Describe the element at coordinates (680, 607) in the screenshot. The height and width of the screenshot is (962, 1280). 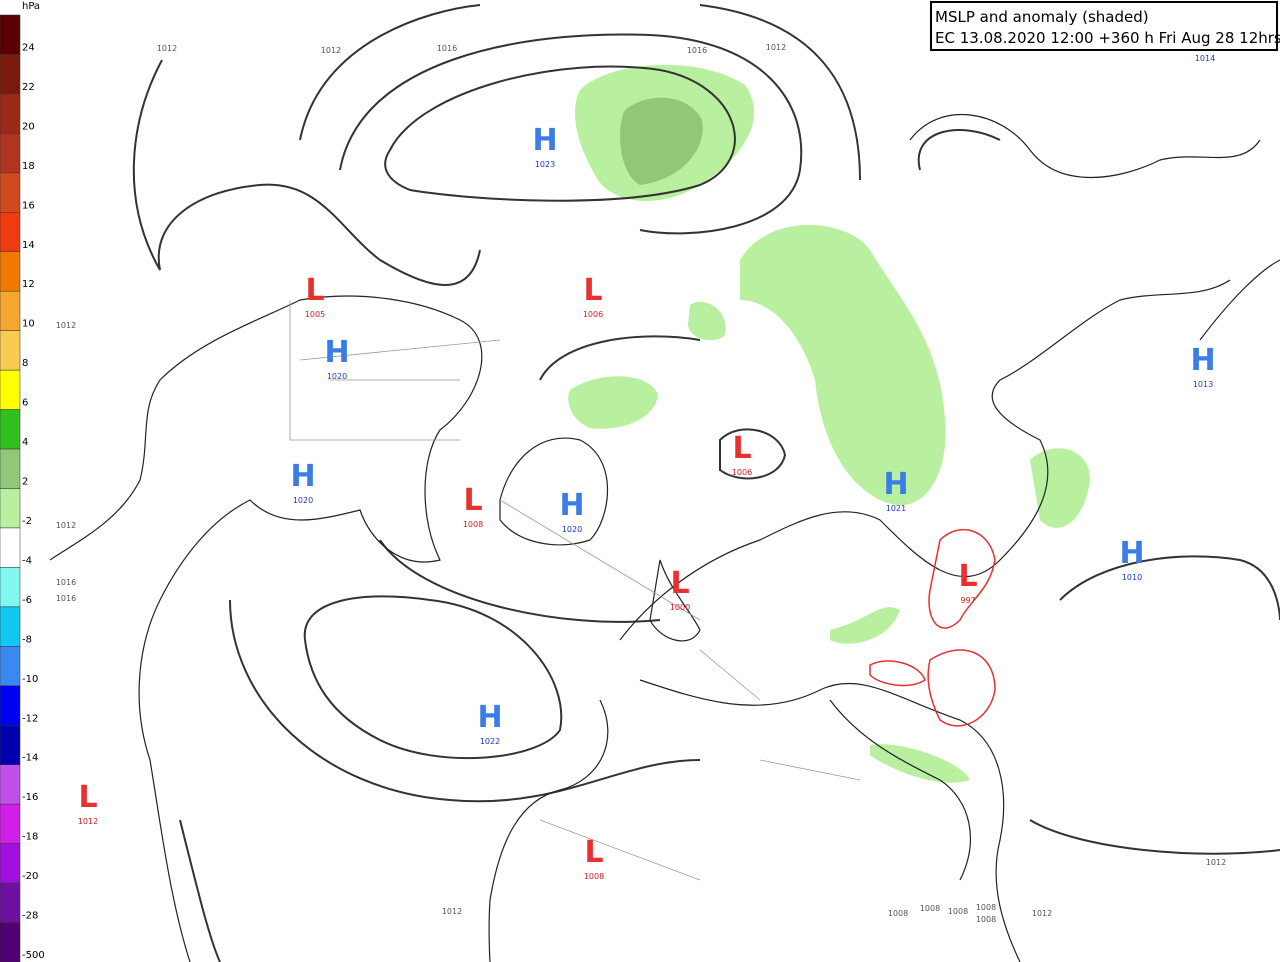
I see `center-value: 1000` at that location.